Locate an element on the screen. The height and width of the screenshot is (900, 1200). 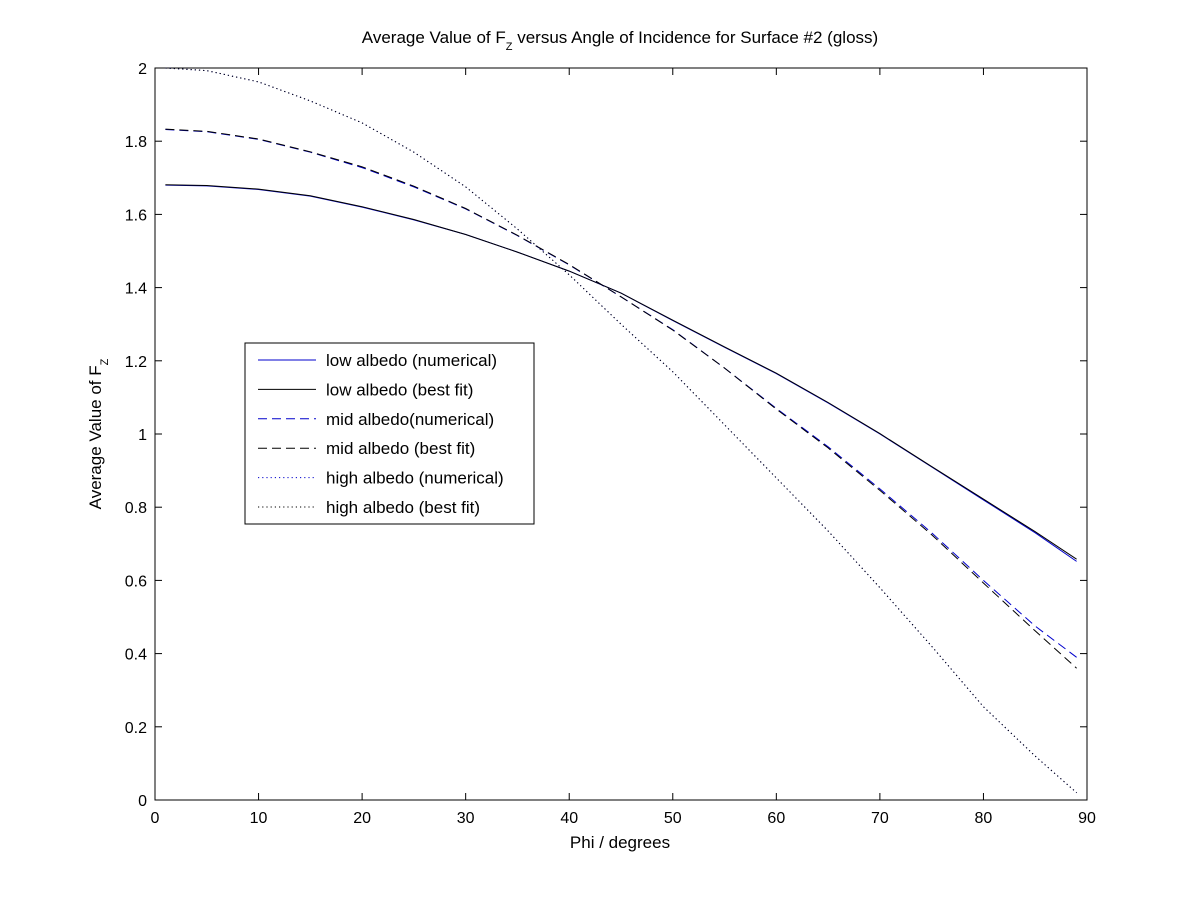
legend-box is located at coordinates (389, 433).